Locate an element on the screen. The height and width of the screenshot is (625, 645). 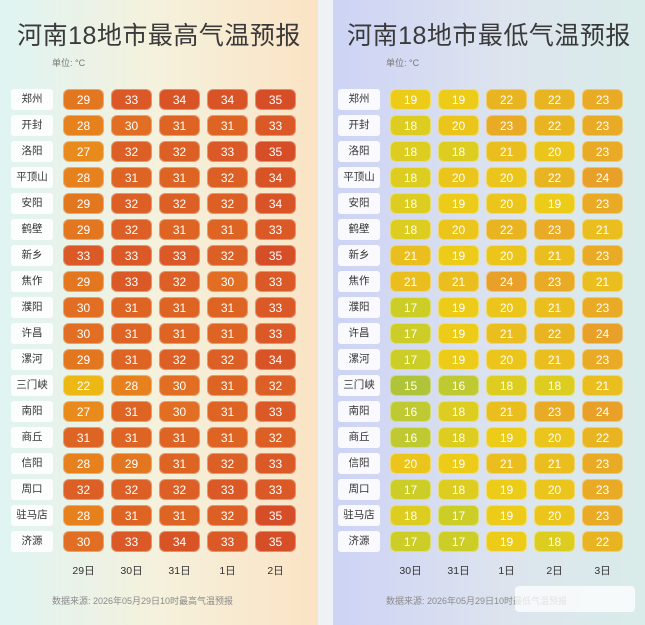
city-label: 济源 is located at coordinates (32, 541).